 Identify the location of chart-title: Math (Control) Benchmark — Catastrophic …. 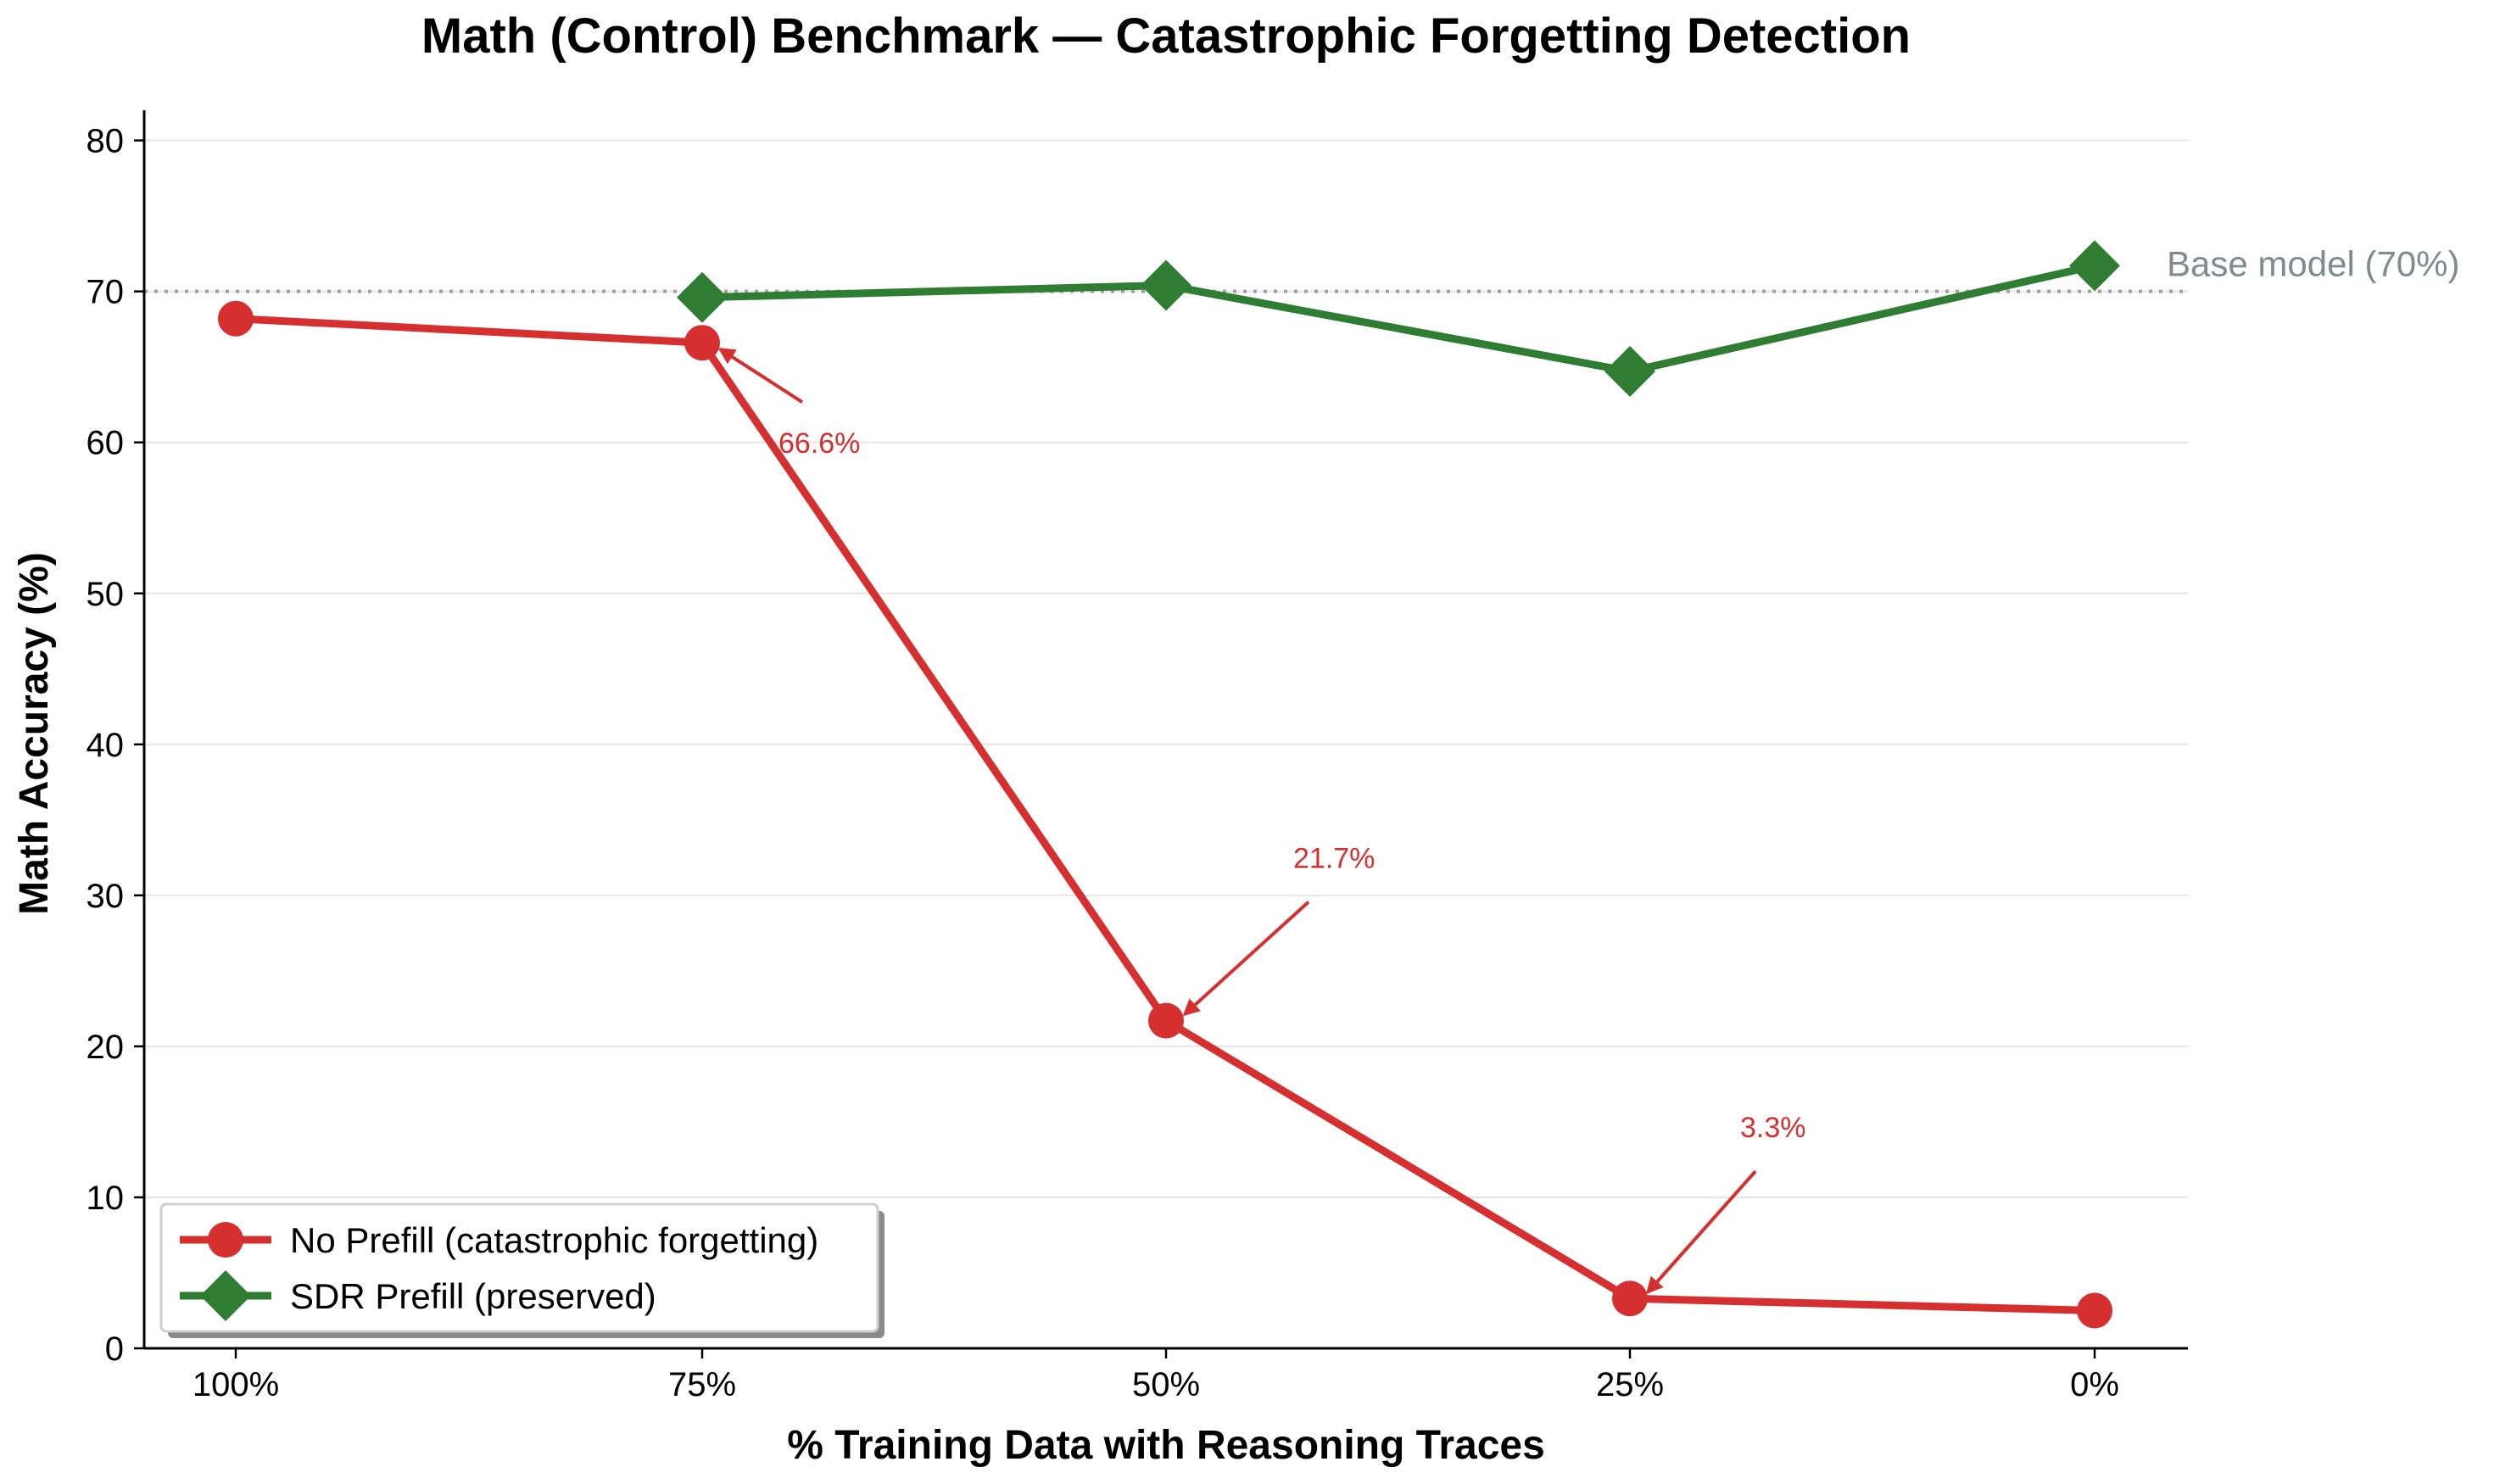
(1166, 36).